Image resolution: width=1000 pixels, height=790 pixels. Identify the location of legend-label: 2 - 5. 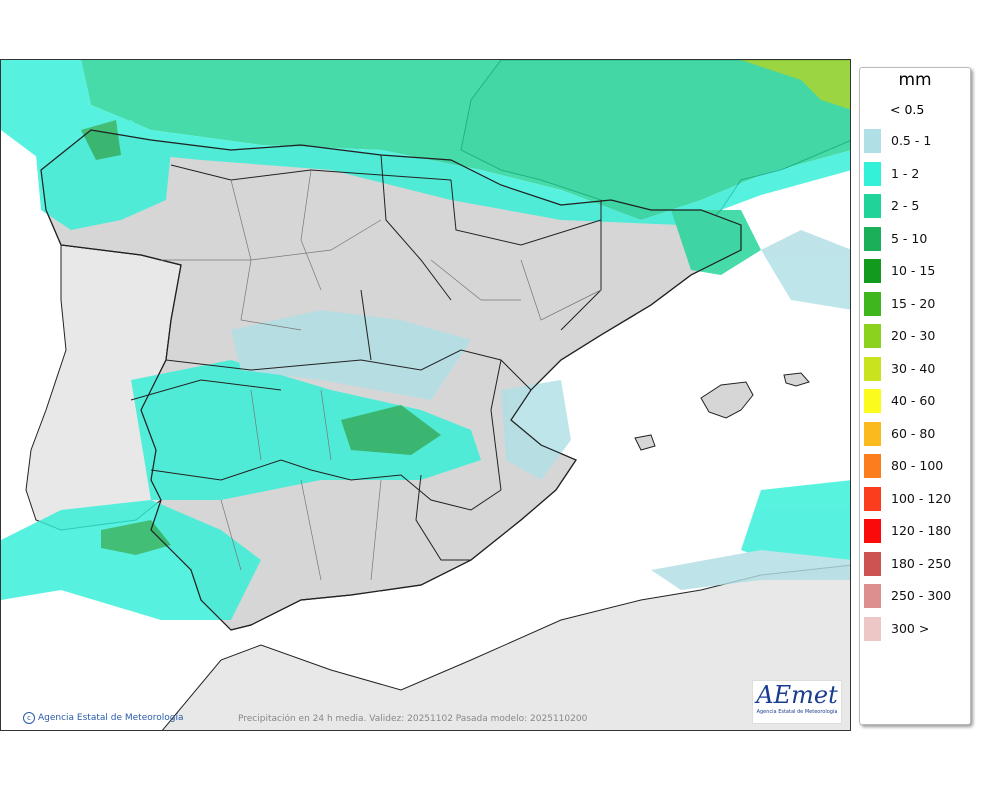
(905, 205).